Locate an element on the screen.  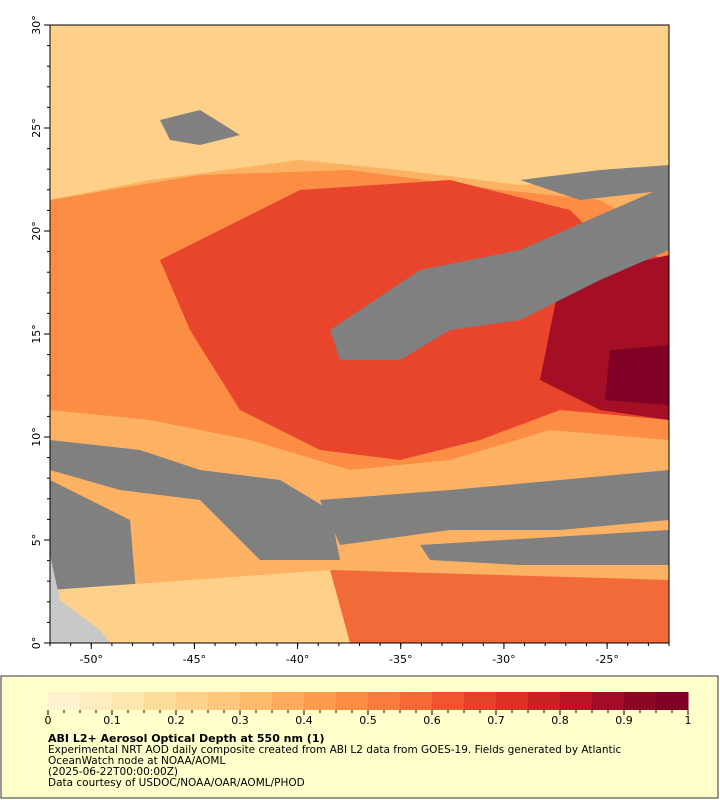
legend-note: OceanWatch node at NOAA/AOML is located at coordinates (136, 761).